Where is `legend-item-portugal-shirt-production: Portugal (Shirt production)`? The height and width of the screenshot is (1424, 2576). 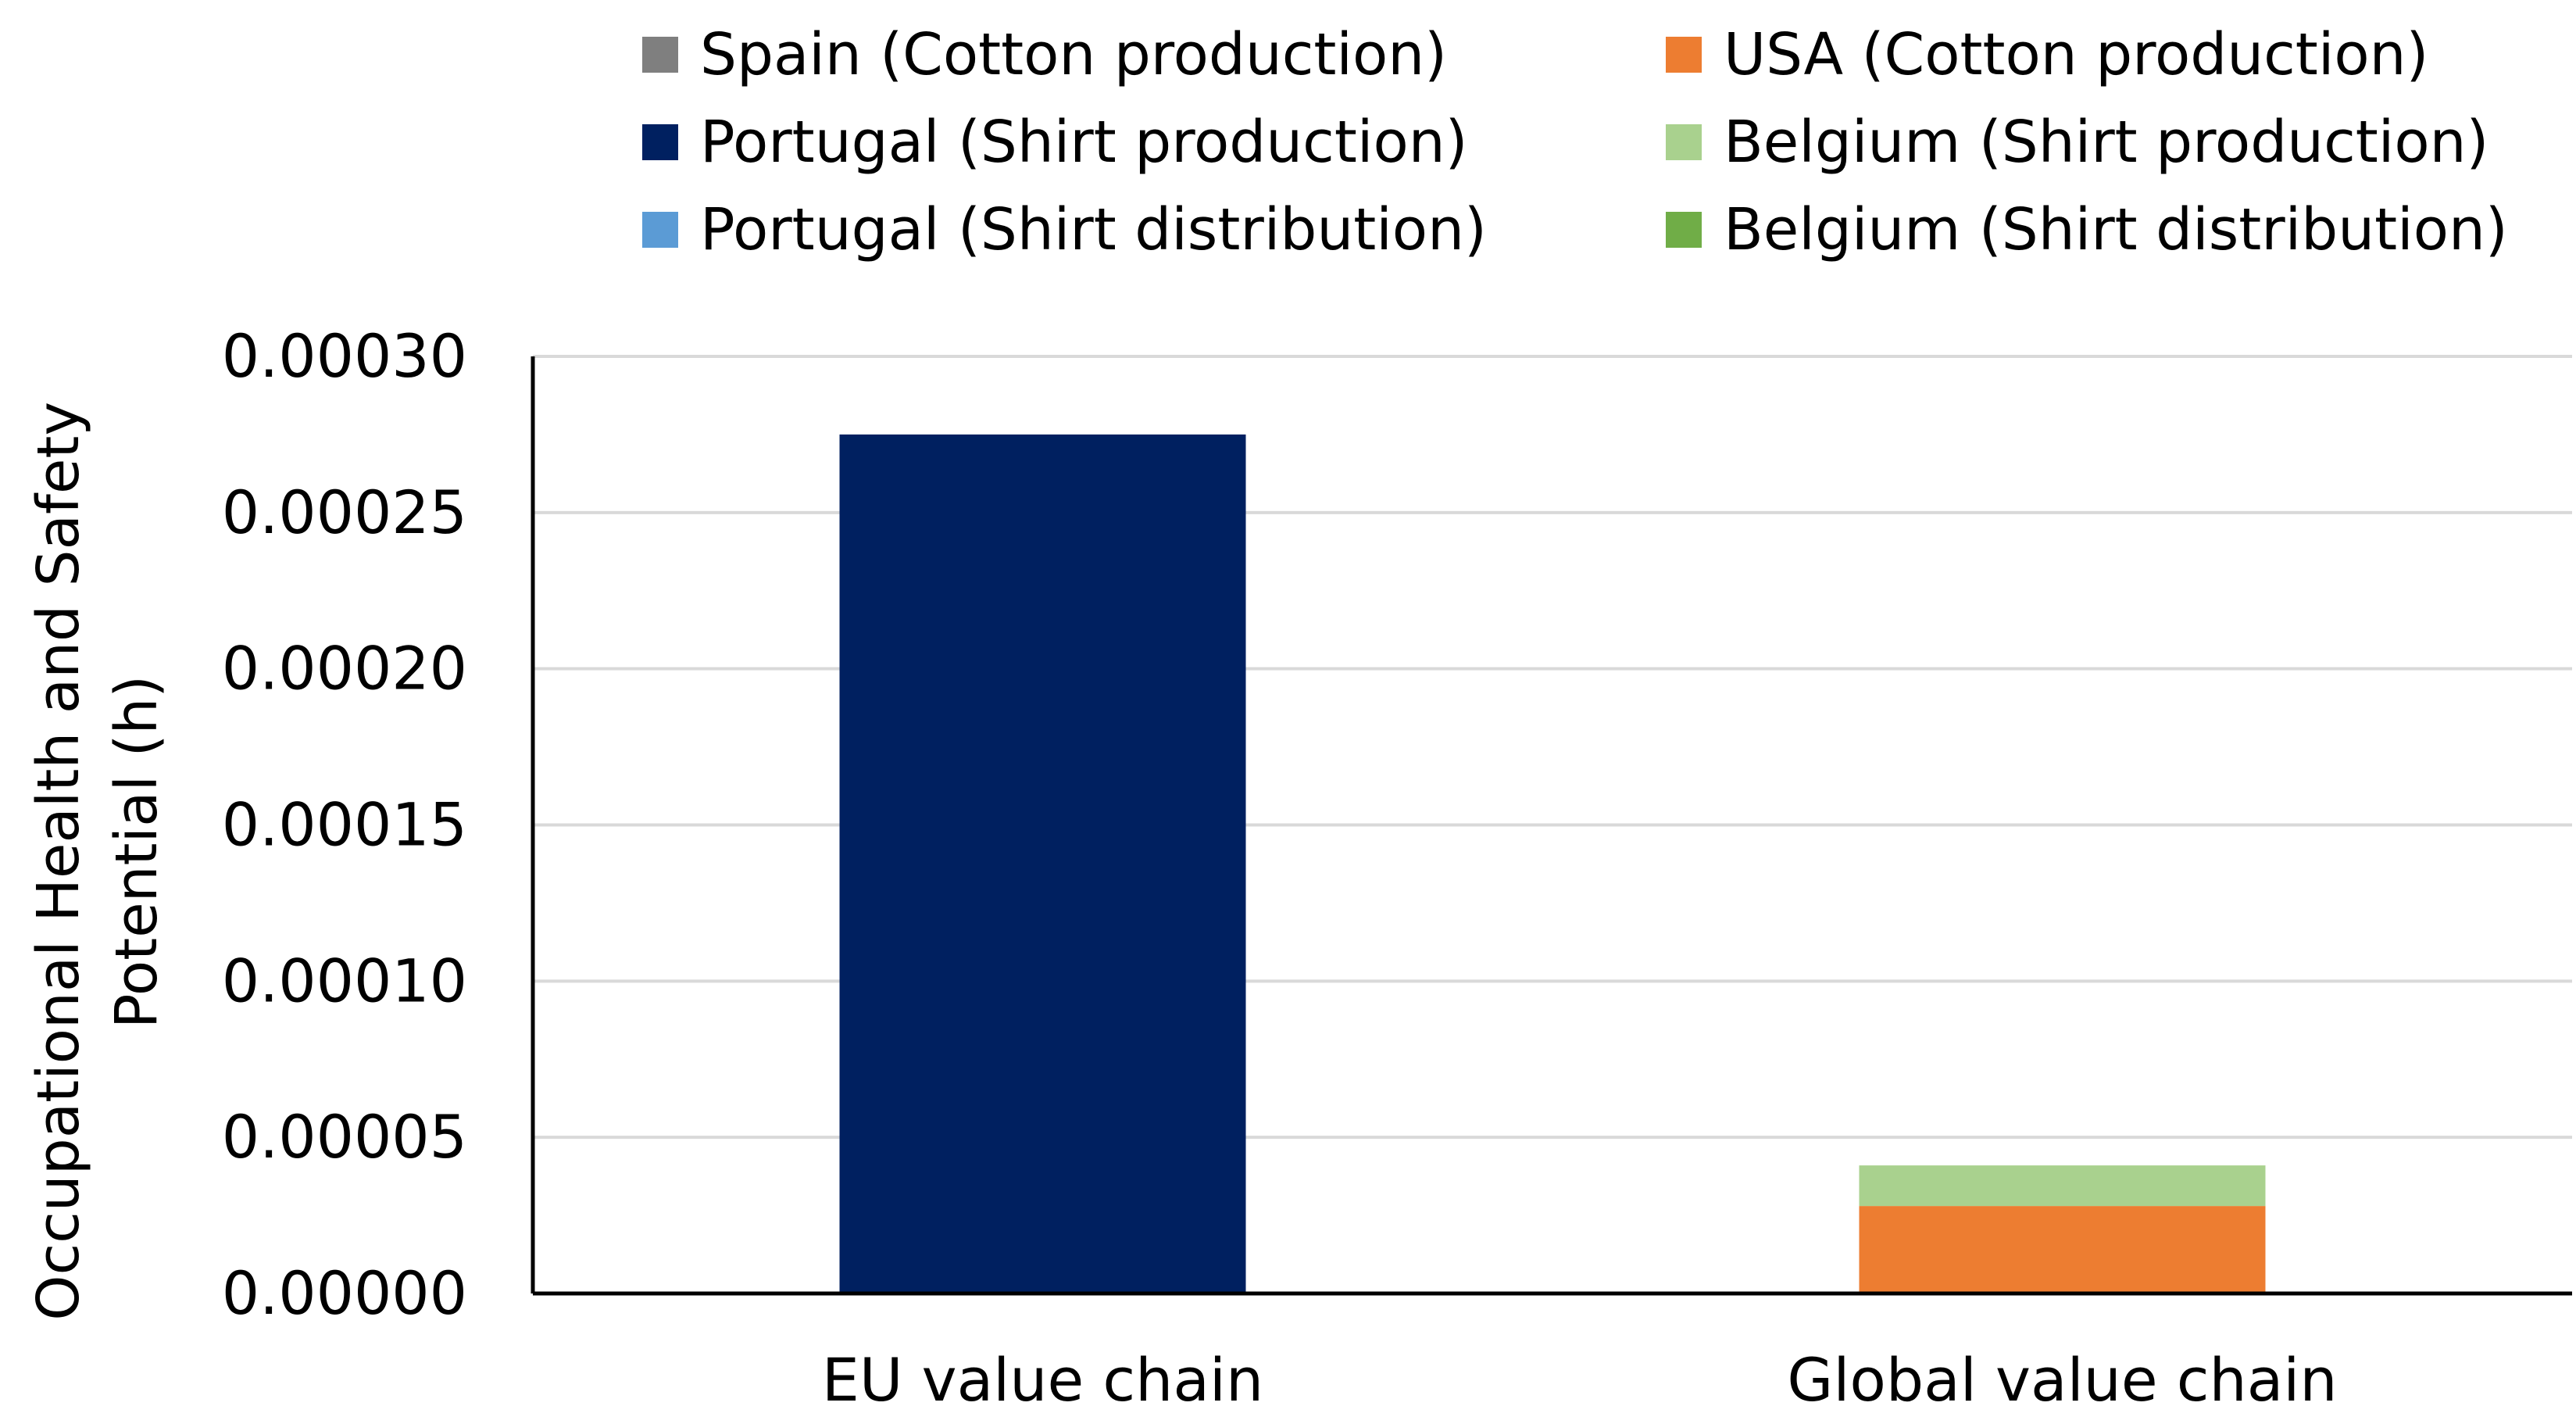
legend-item-portugal-shirt-production: Portugal (Shirt production) is located at coordinates (1055, 142).